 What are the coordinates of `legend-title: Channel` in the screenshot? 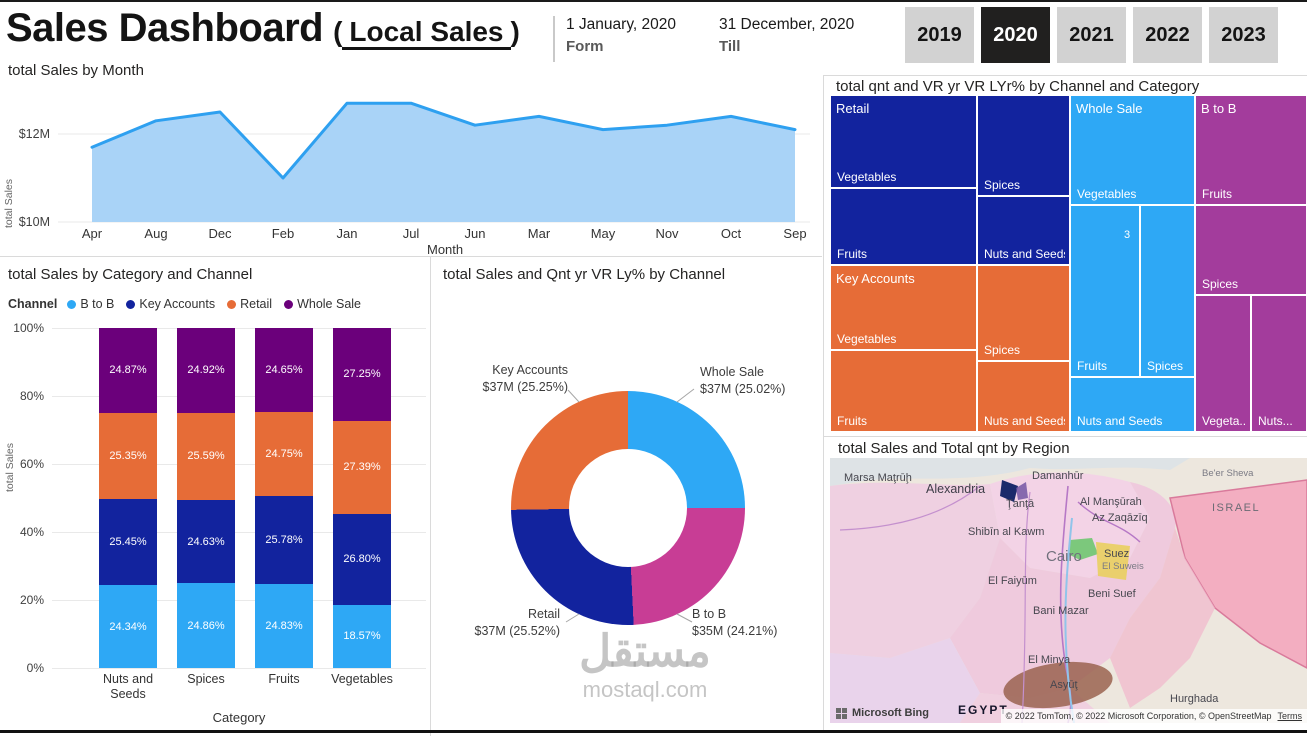 It's located at (33, 304).